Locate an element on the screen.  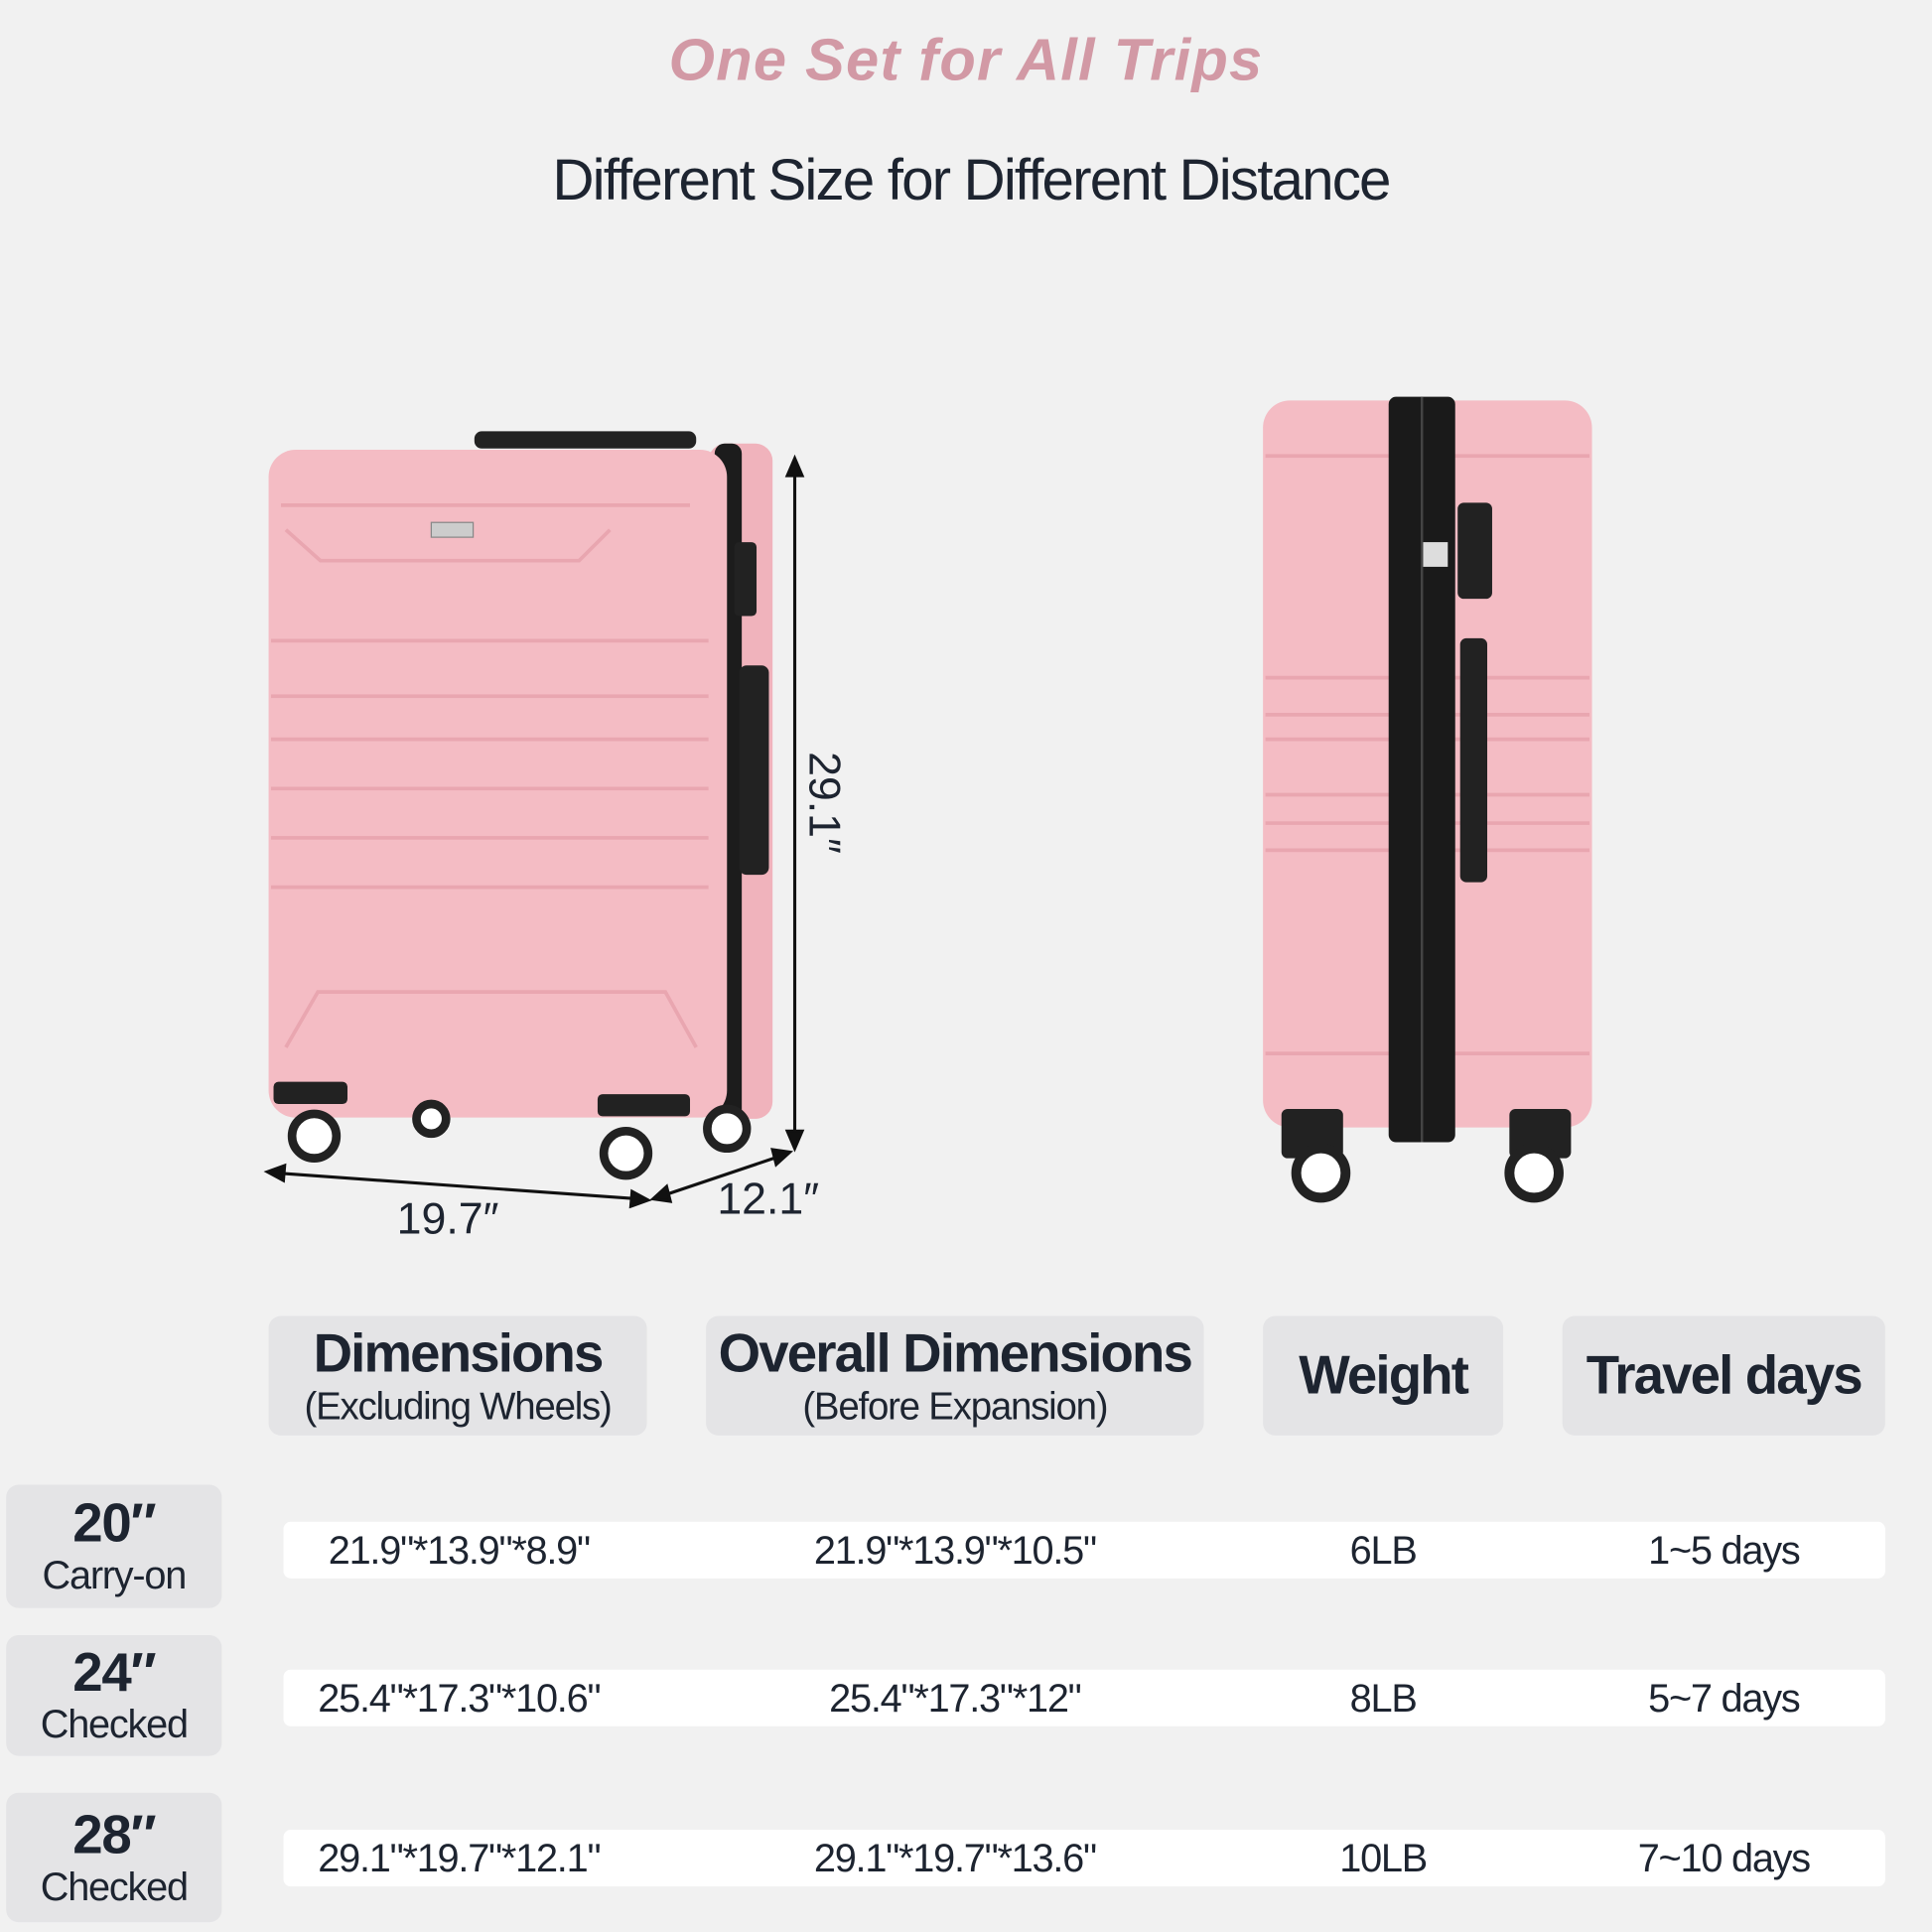
header-weight: Weight is located at coordinates (1384, 1375).